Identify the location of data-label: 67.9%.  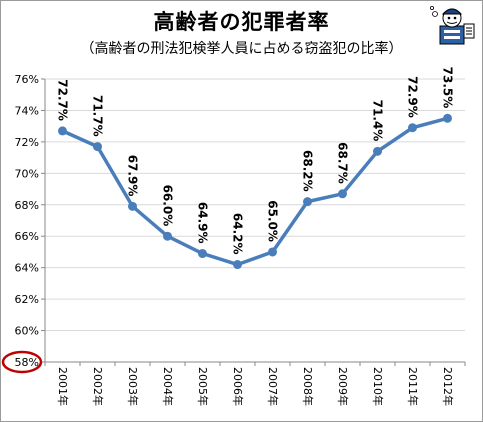
(133, 176).